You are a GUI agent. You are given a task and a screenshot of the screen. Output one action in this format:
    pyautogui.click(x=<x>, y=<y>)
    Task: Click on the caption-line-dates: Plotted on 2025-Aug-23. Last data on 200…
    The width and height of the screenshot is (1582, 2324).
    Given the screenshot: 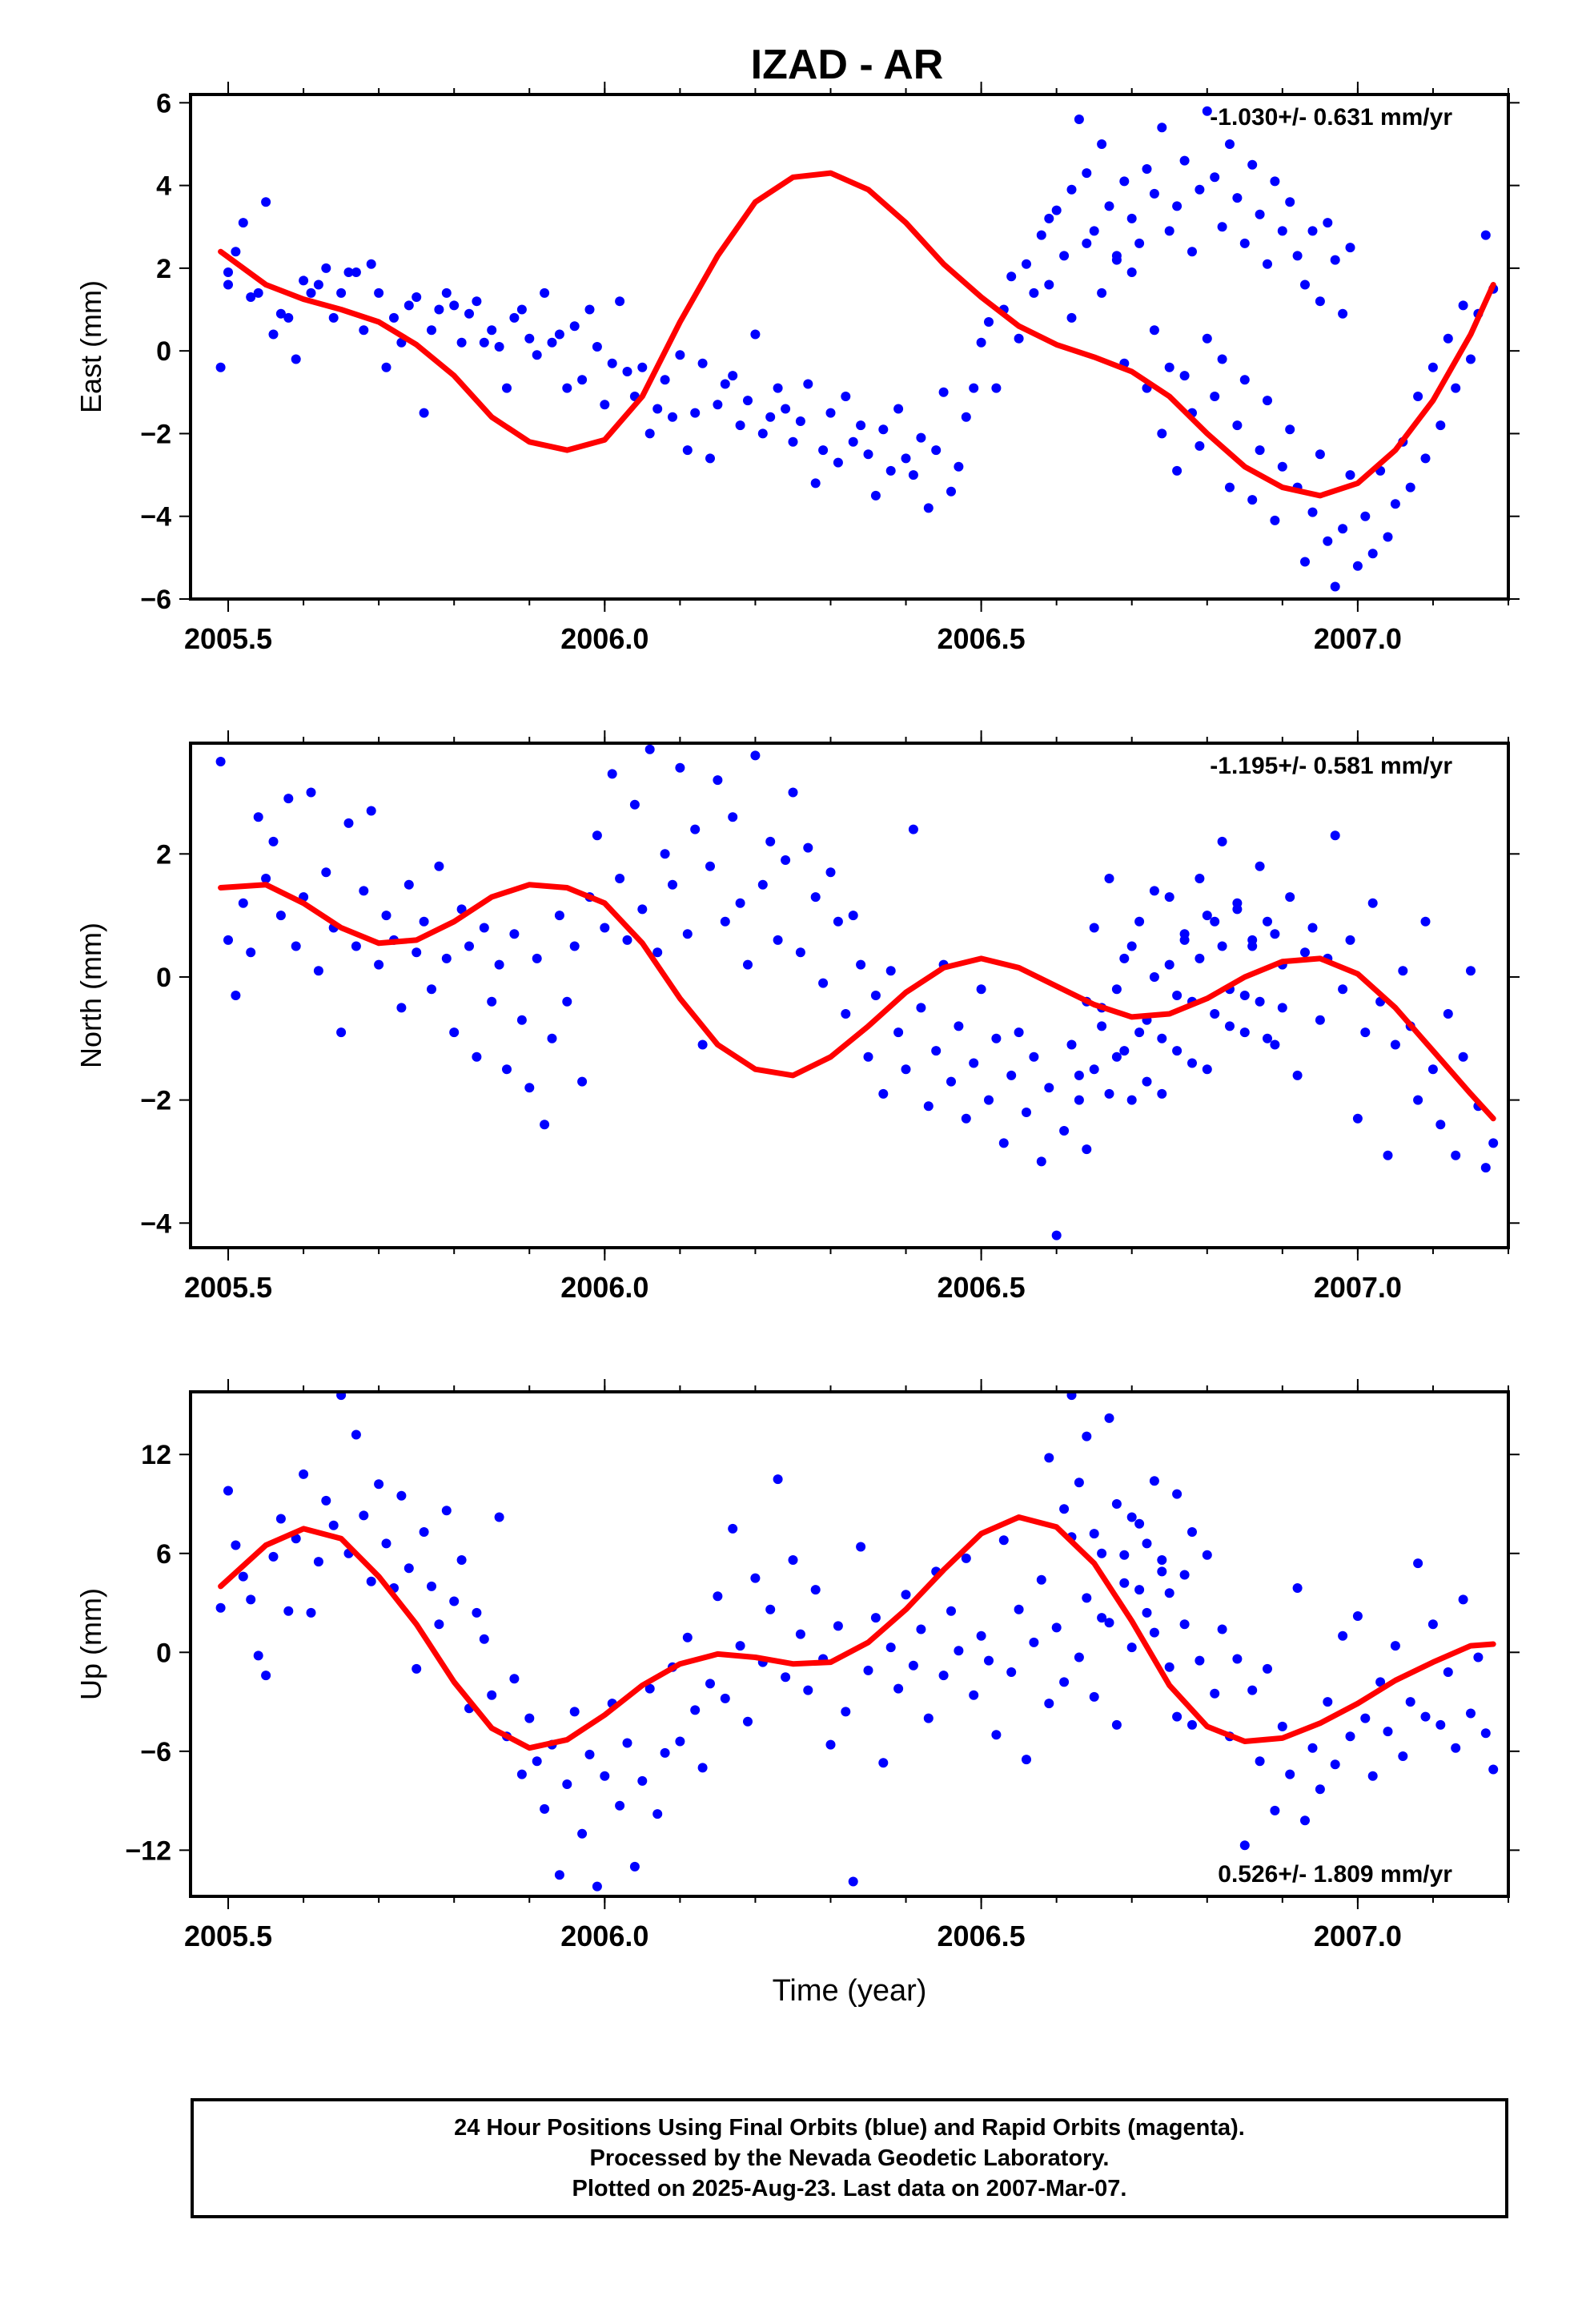 What is the action you would take?
    pyautogui.click(x=849, y=2188)
    